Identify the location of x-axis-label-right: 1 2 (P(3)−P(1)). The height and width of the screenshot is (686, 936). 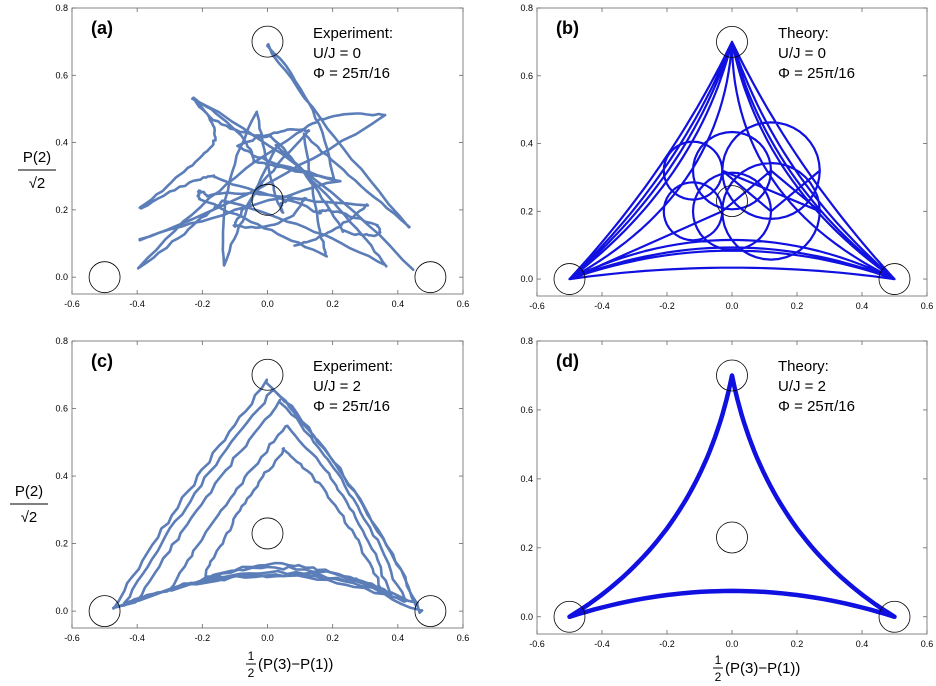
(756, 668).